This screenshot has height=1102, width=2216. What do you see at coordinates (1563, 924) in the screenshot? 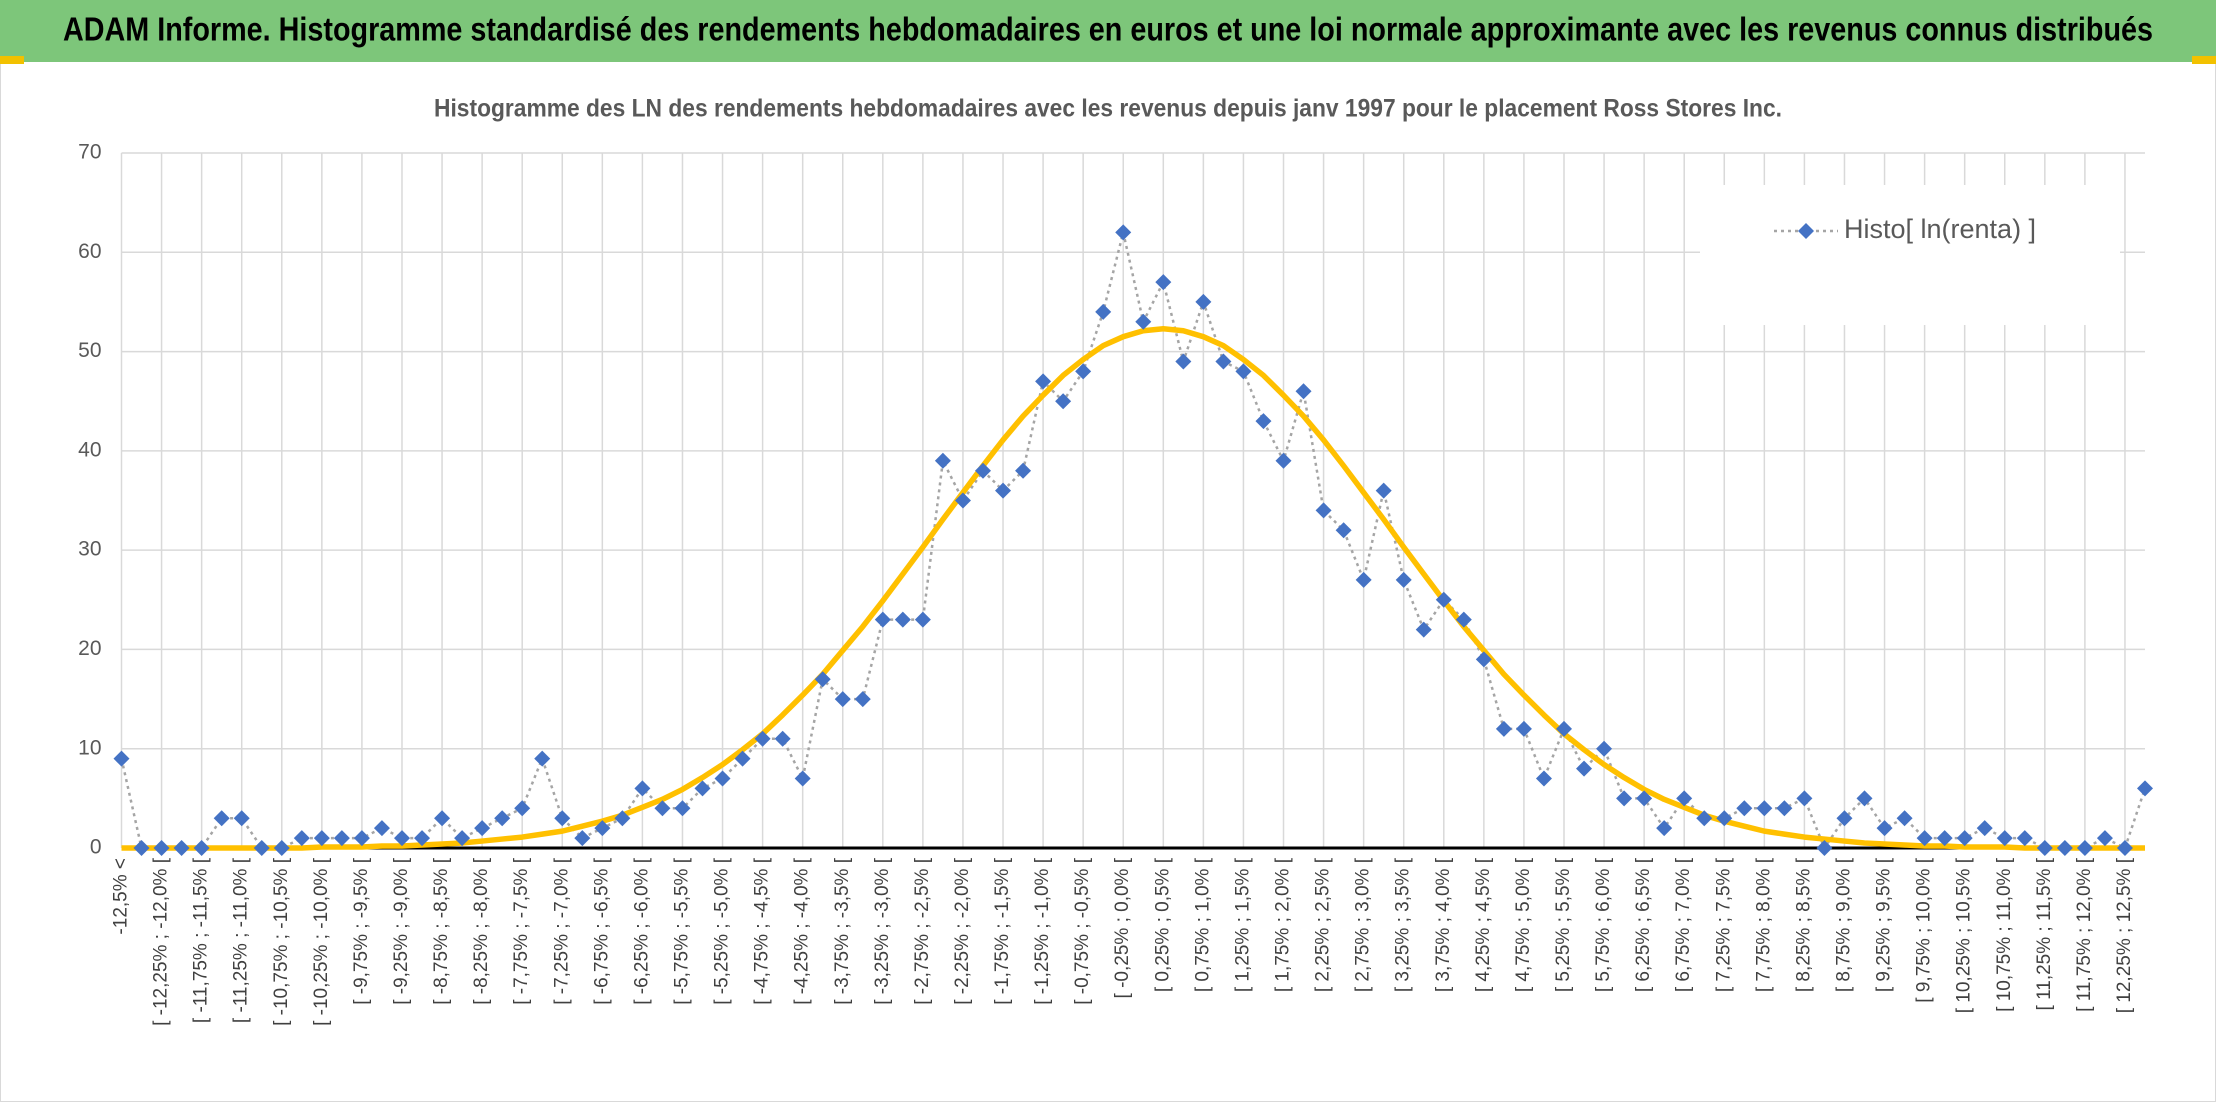
I see `x-tick-label: [ 5,25% ; 5,5% [` at bounding box center [1563, 924].